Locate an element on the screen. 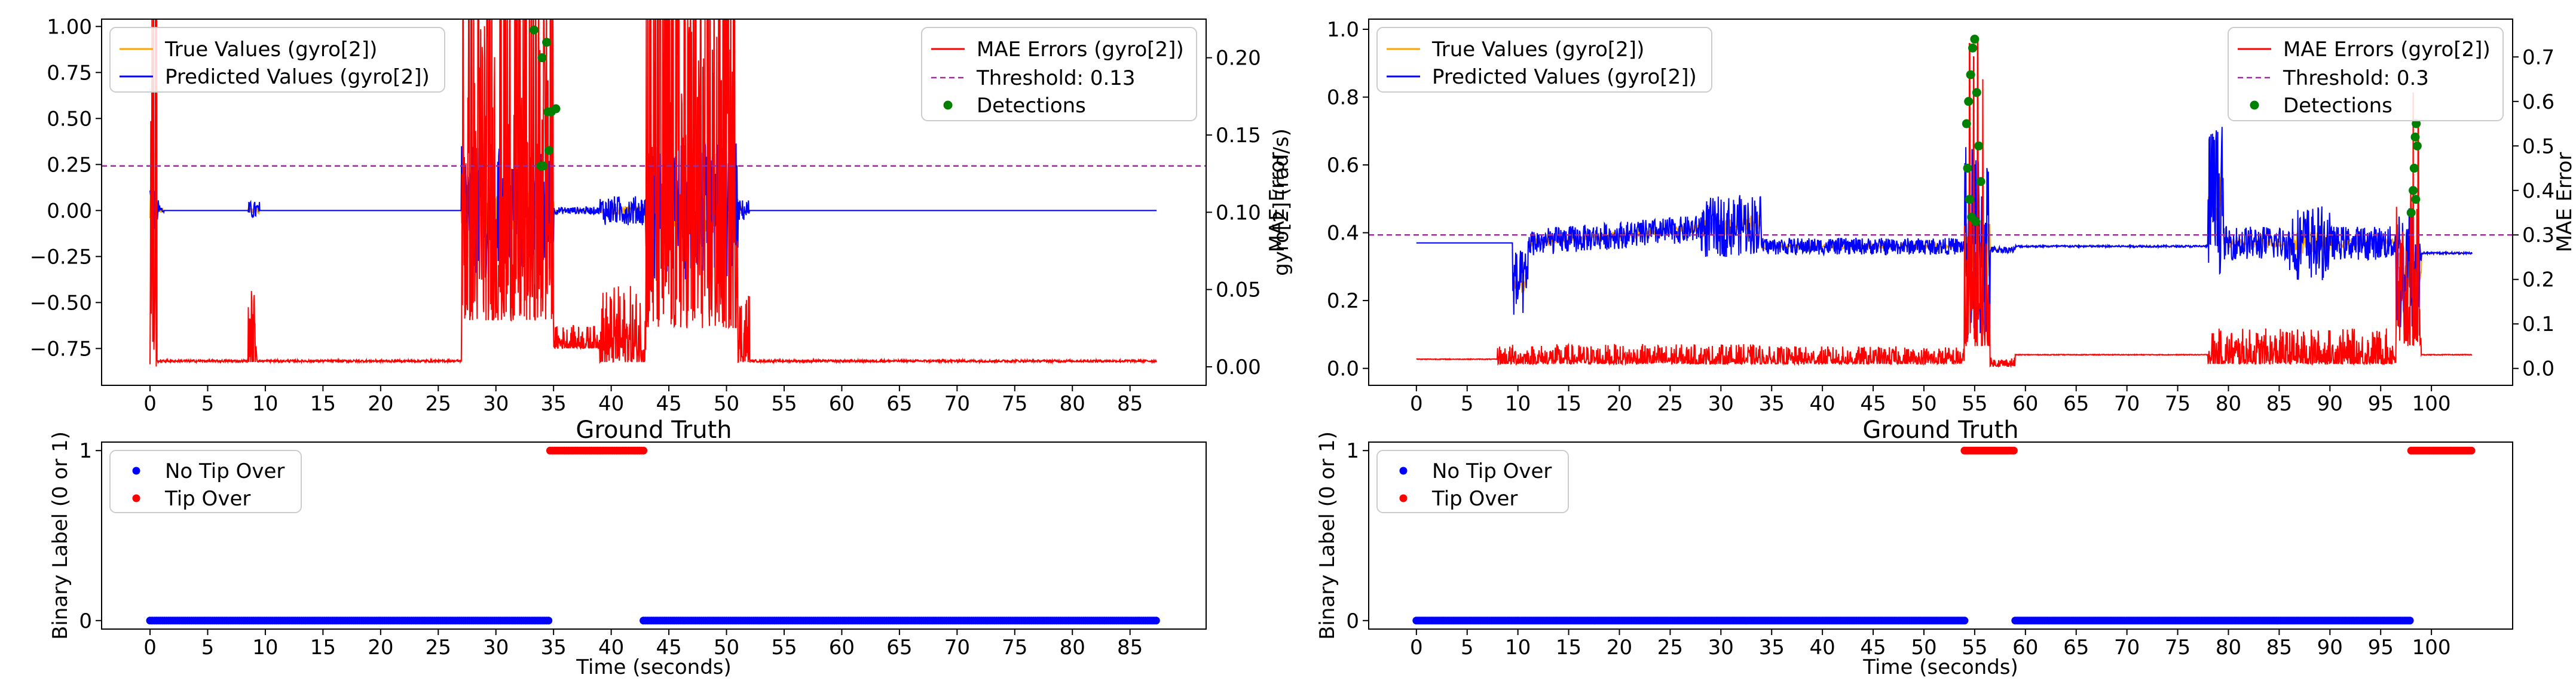 Image resolution: width=2576 pixels, height=693 pixels. bottom-axes-frame is located at coordinates (1940, 535).